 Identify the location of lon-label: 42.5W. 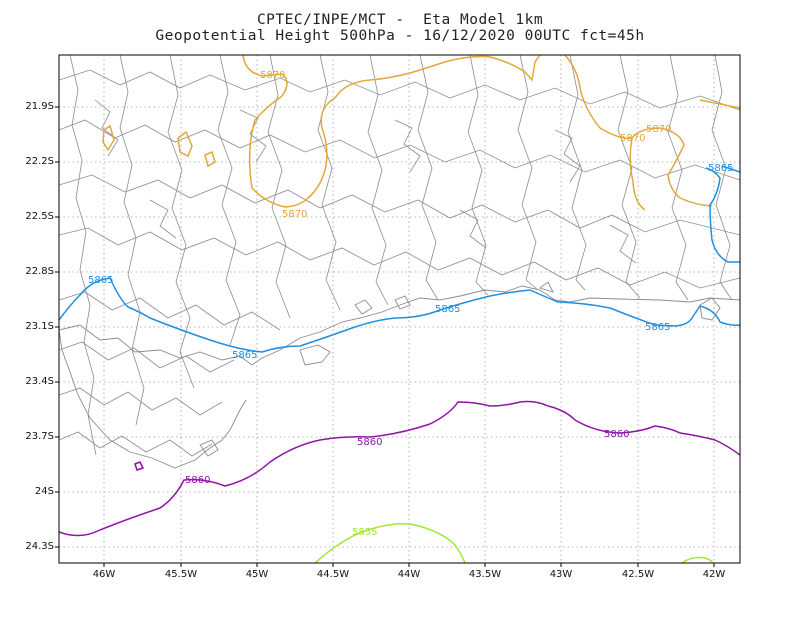
(638, 574).